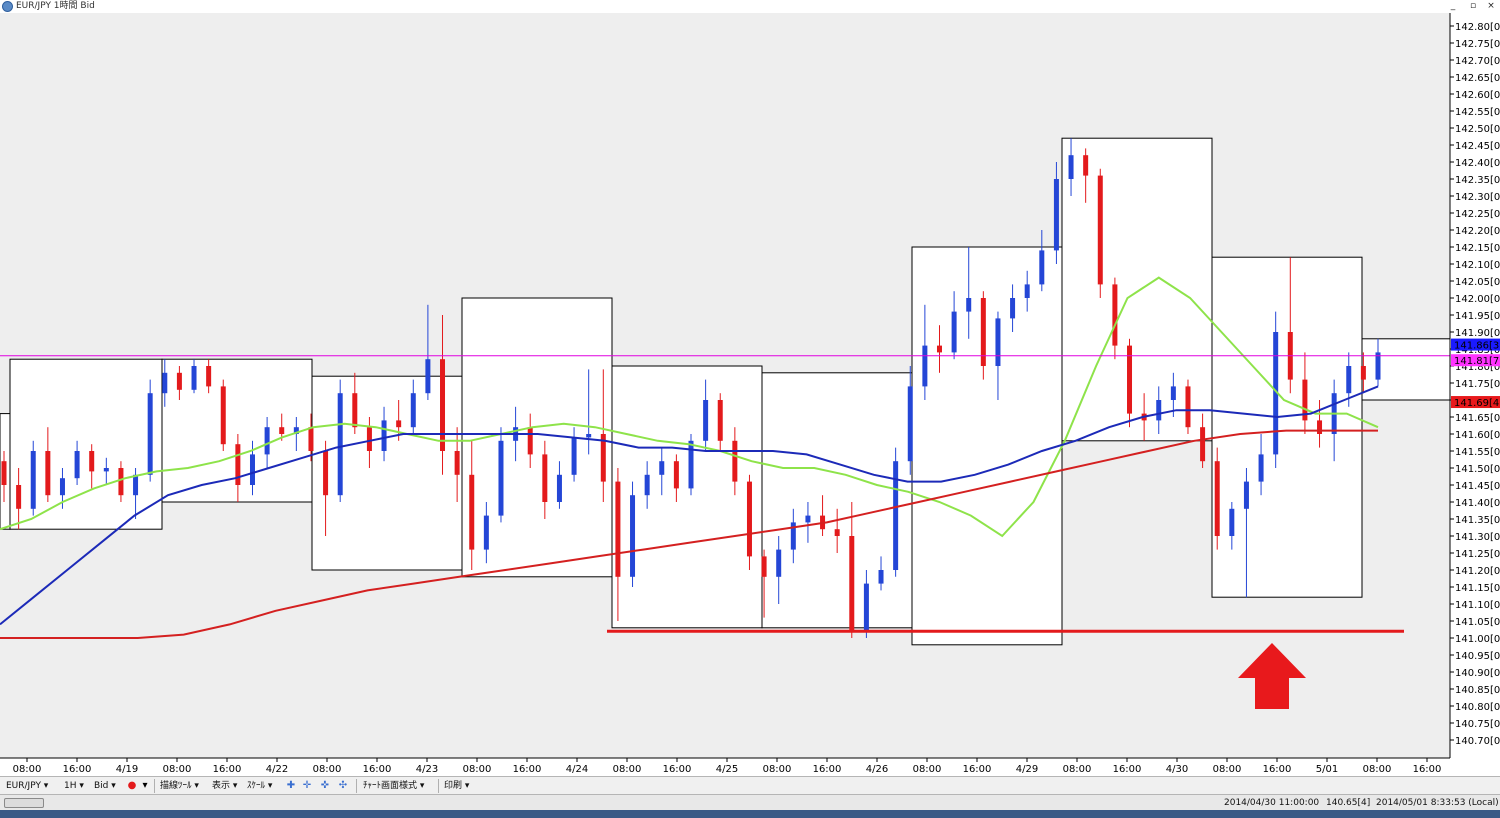  Describe the element at coordinates (105, 786) in the screenshot. I see `price-type-dropdown: Bid ▾` at that location.